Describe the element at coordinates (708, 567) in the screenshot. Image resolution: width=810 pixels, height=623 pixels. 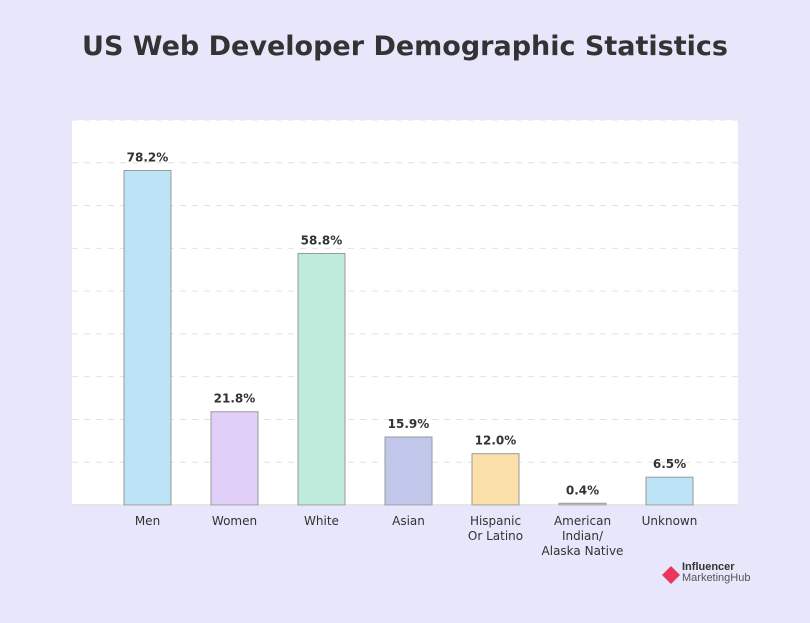
I see `logo-text-1: Influencer` at that location.